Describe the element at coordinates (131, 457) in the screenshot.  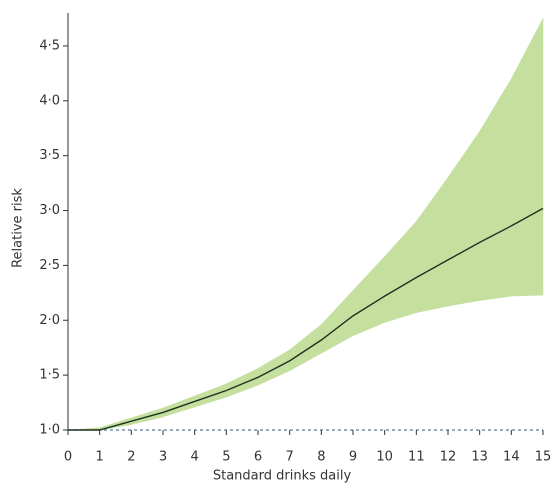
I see `x-tick-label: 2` at that location.